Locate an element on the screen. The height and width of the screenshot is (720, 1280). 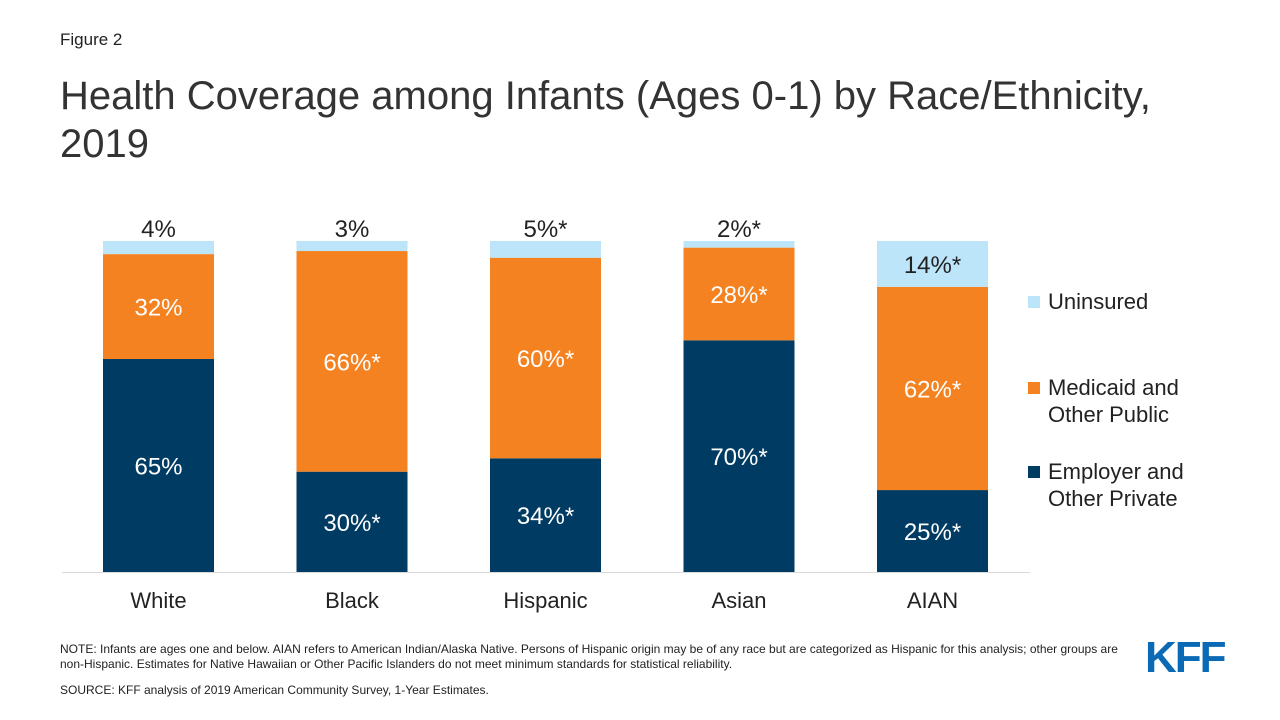
data-label-employer-black: 30%* is located at coordinates (351, 523).